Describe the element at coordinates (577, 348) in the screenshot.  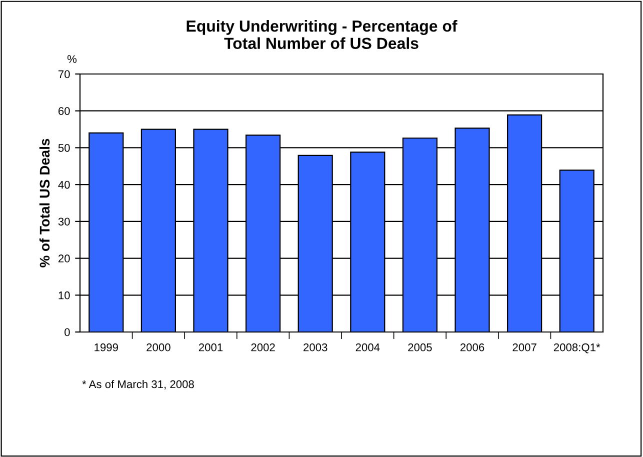
I see `x-tick-label: 2008:Q1*` at that location.